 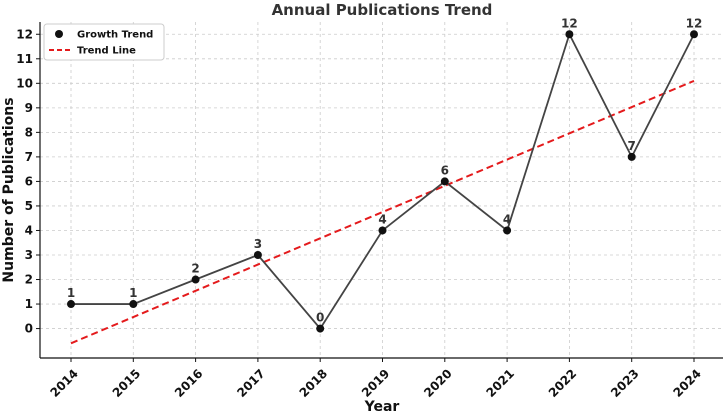 What do you see at coordinates (382, 406) in the screenshot?
I see `x-axis-label: Year` at bounding box center [382, 406].